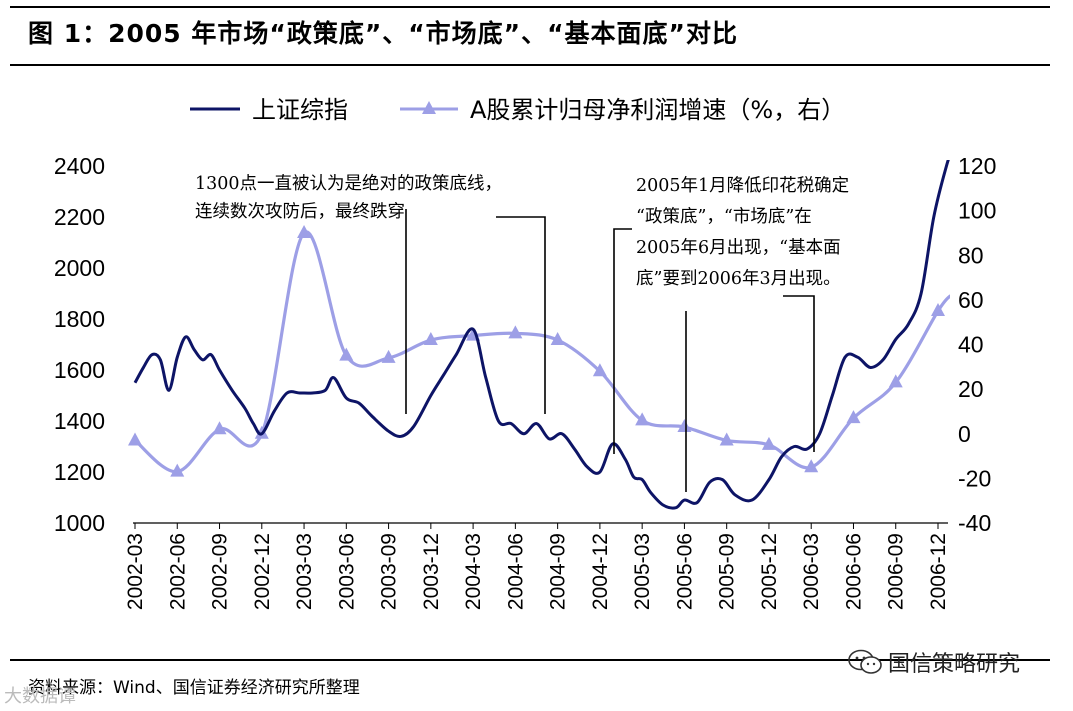 The image size is (1073, 711). I want to click on watermark: 国信策略研究, so click(934, 662).